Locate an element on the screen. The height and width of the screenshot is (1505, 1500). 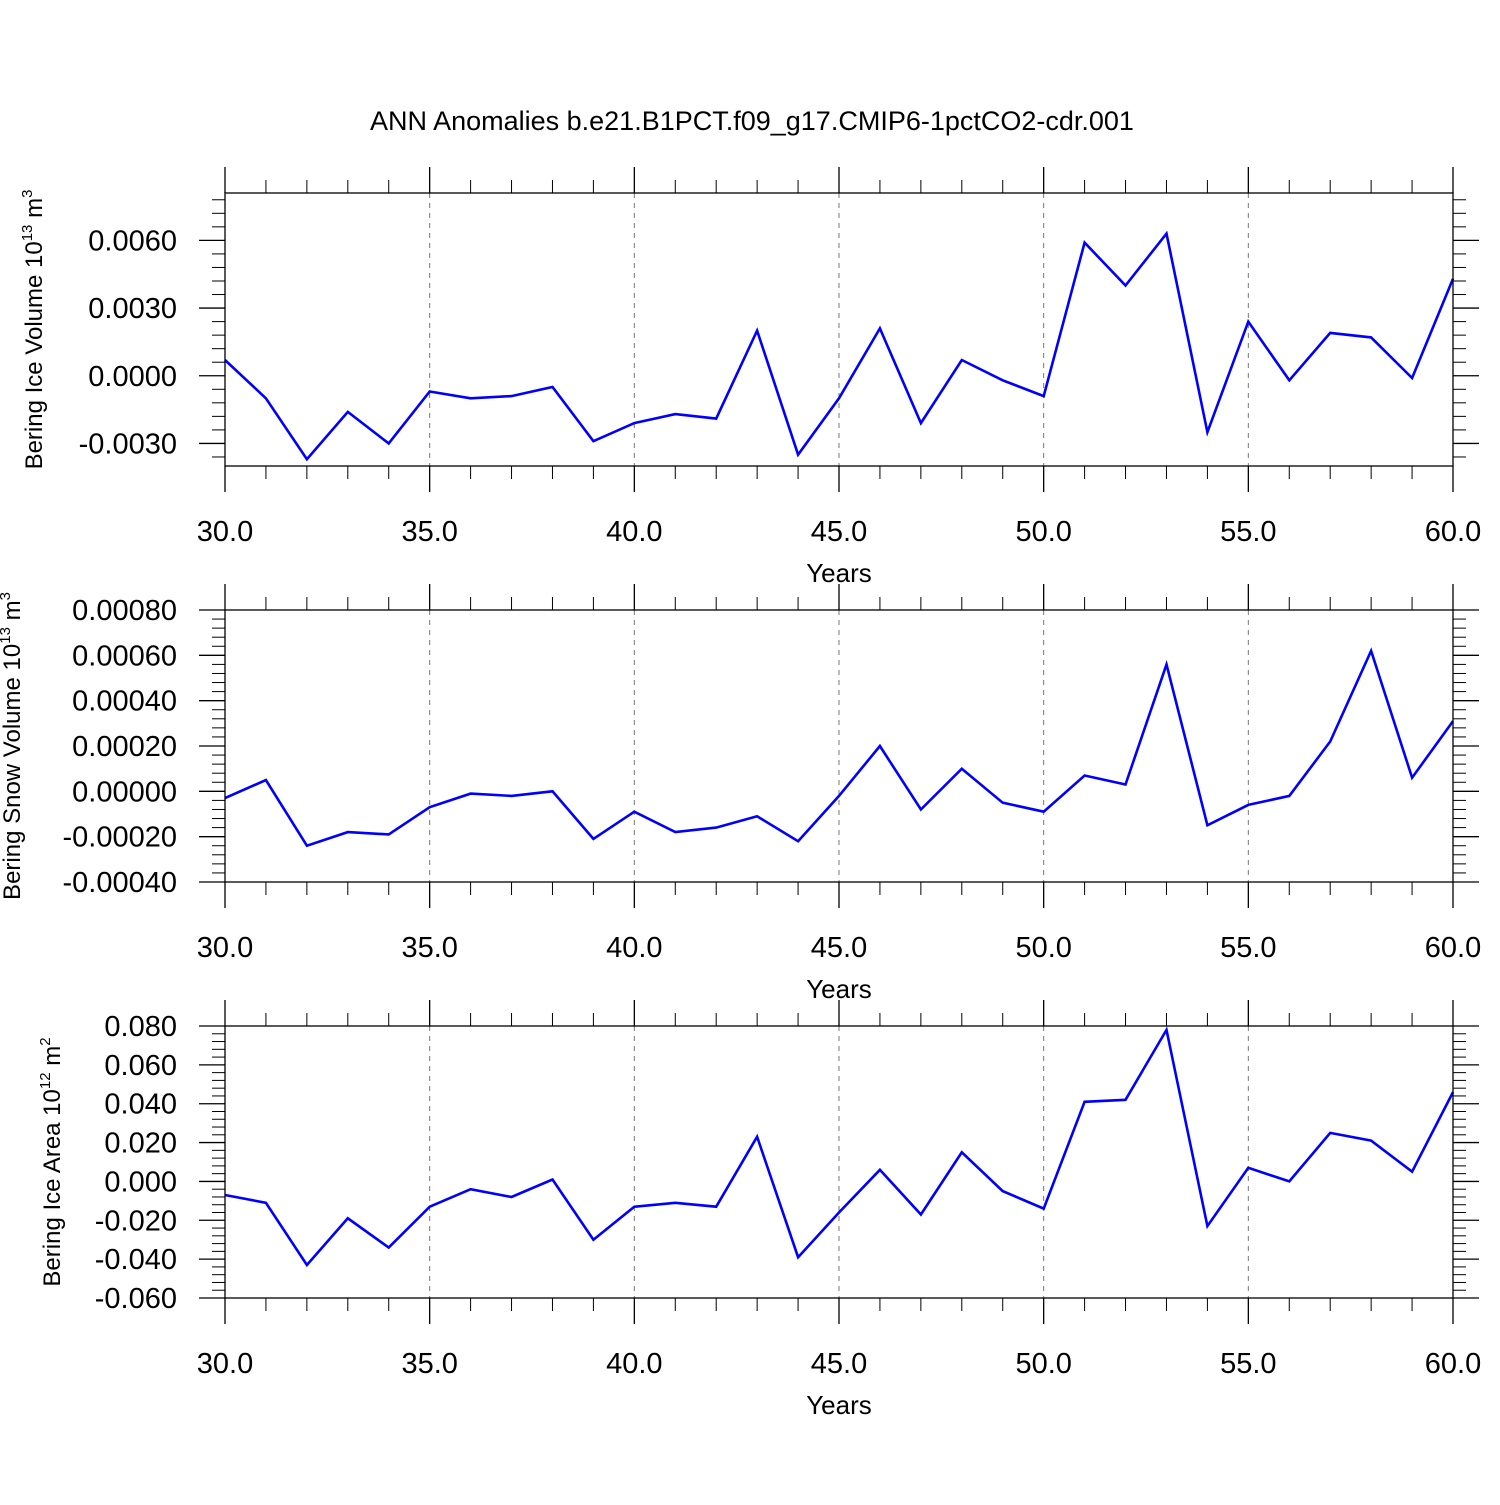
y-axis-title: Bering Snow Volume 1013 m3 is located at coordinates (13, 746).